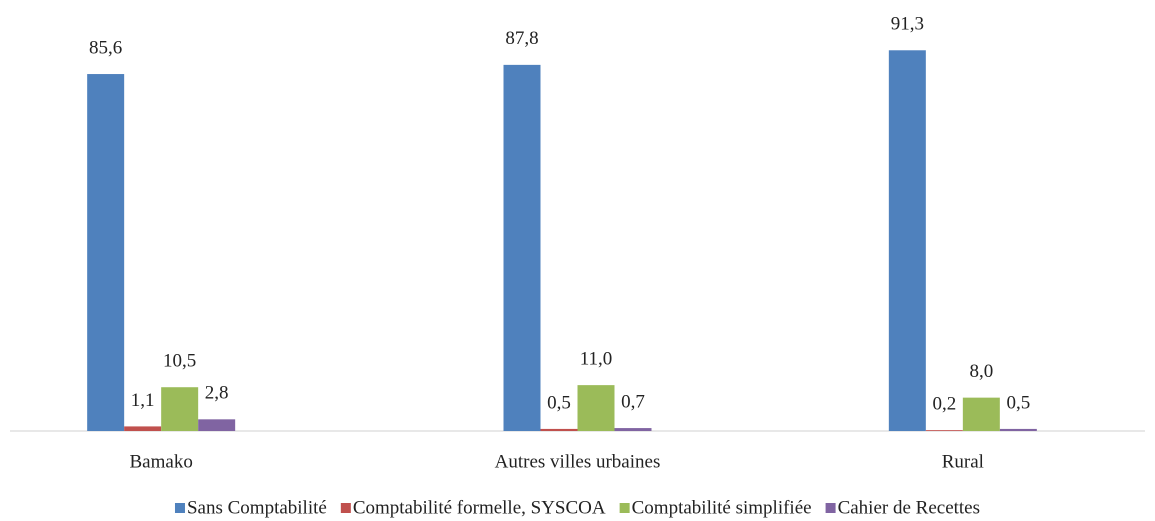 The width and height of the screenshot is (1155, 521). Describe the element at coordinates (578, 461) in the screenshot. I see `x-tick-label: Autres villes urbaines` at that location.